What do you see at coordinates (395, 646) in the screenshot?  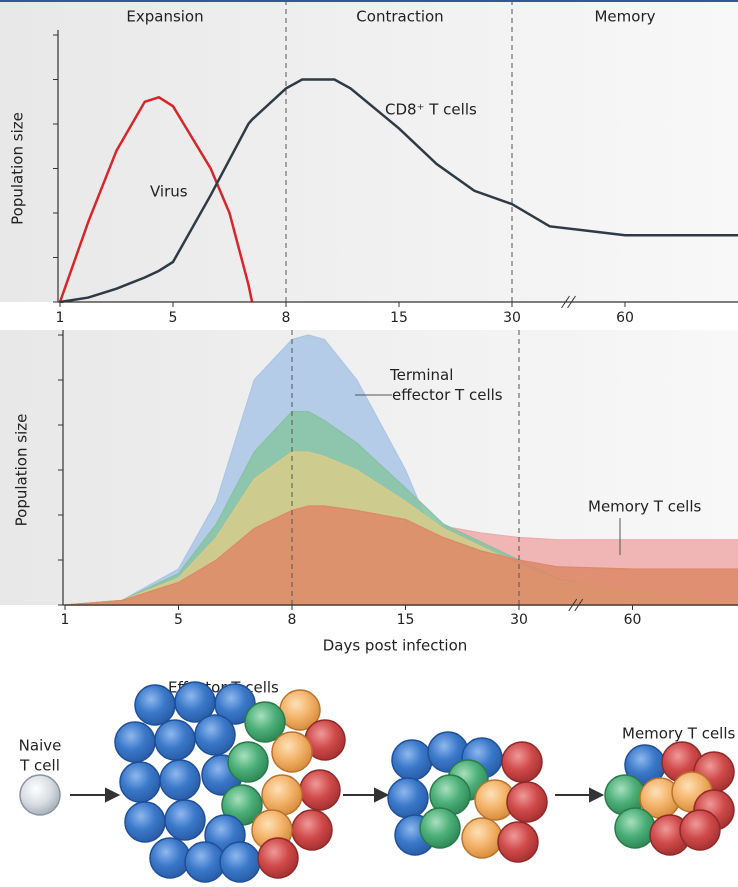 I see `x-axis-label: Days post infection` at bounding box center [395, 646].